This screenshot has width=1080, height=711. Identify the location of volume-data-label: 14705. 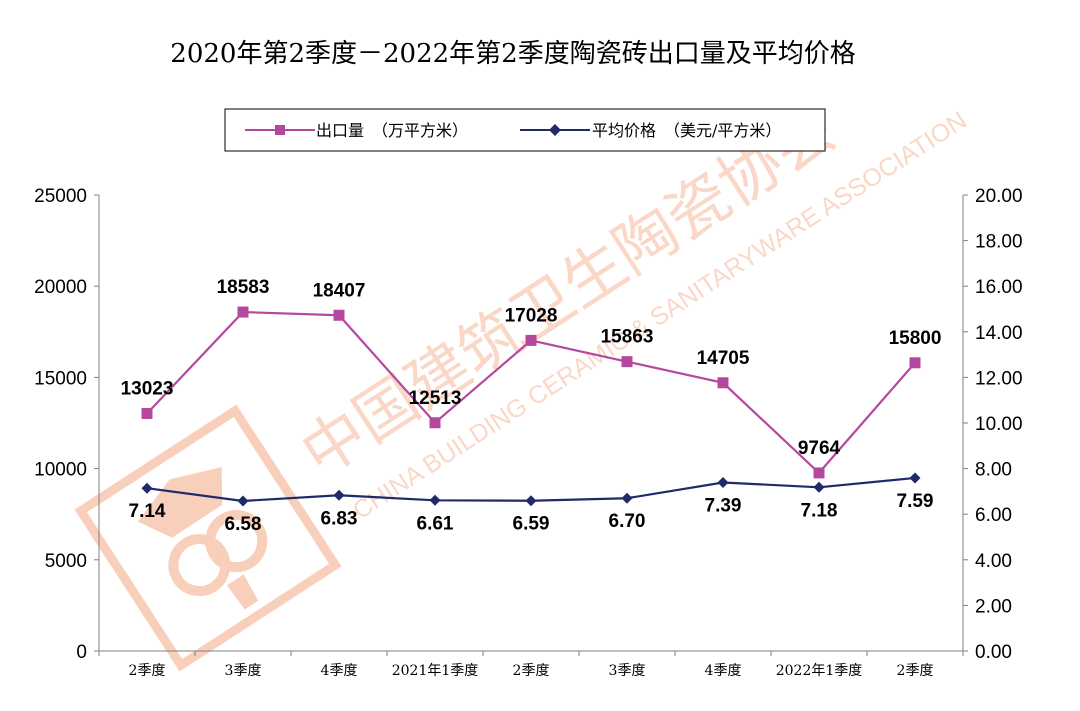
(723, 358).